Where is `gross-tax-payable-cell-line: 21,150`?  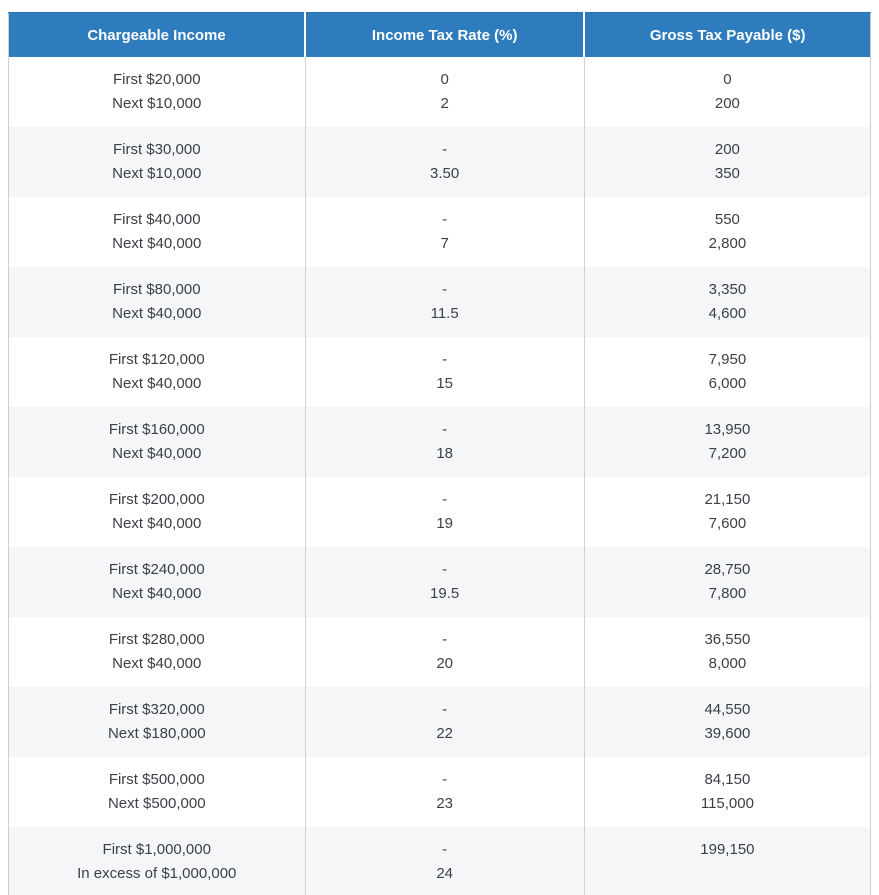
gross-tax-payable-cell-line: 21,150 is located at coordinates (727, 499).